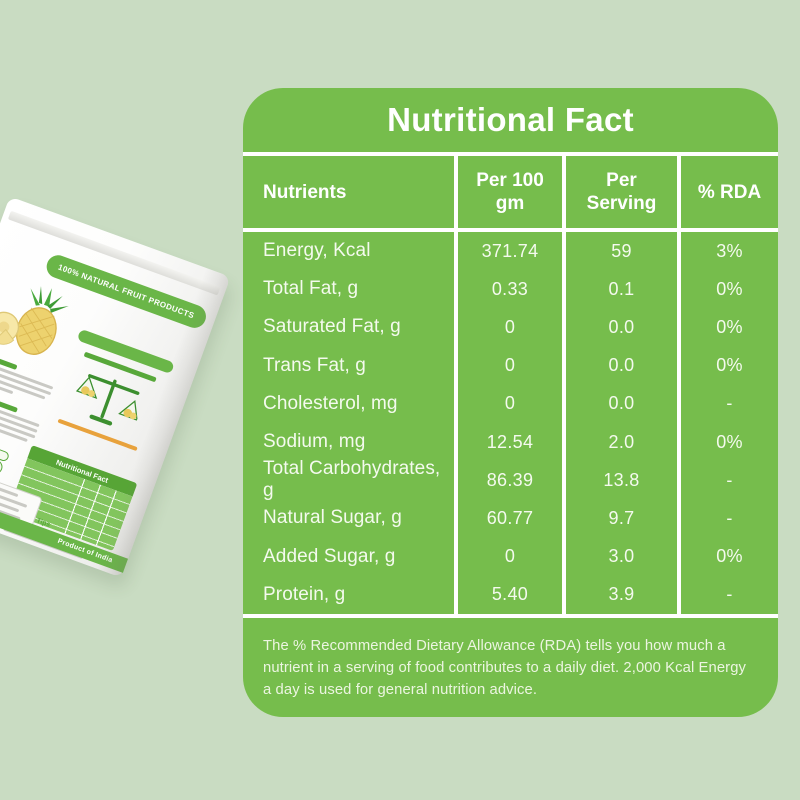  What do you see at coordinates (623, 289) in the screenshot?
I see `per-serving-value: 0.1` at bounding box center [623, 289].